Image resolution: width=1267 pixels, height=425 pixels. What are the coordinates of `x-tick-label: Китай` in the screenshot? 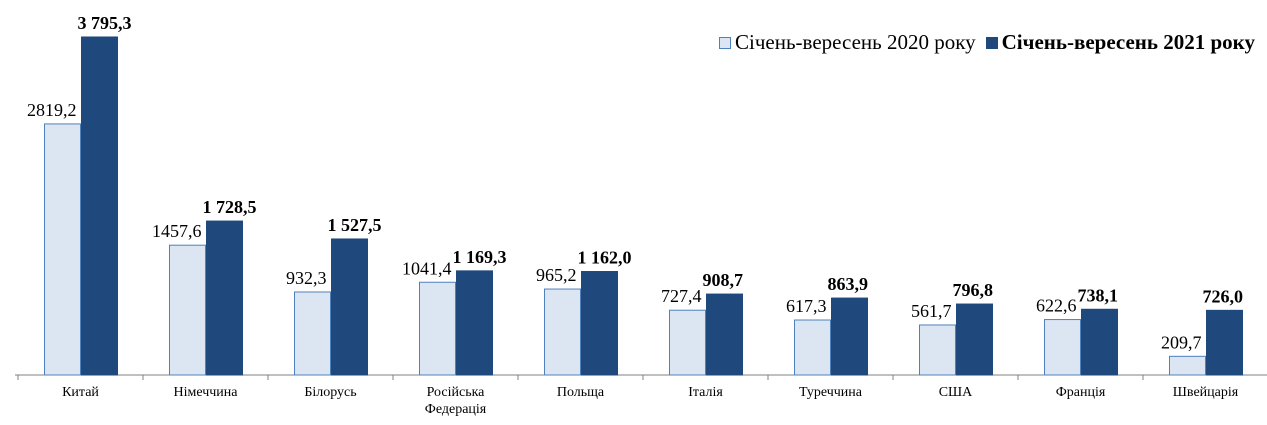 It's located at (80, 392).